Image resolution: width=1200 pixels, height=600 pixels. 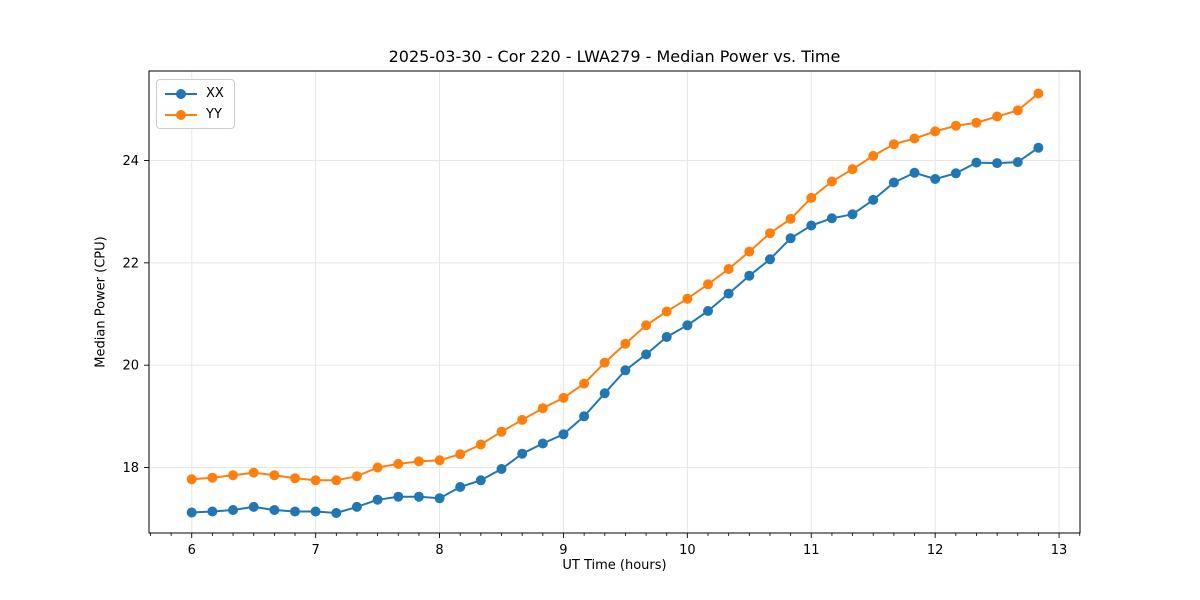 What do you see at coordinates (135, 315) in the screenshot?
I see `y-major-ticks: 18 20 22 24` at bounding box center [135, 315].